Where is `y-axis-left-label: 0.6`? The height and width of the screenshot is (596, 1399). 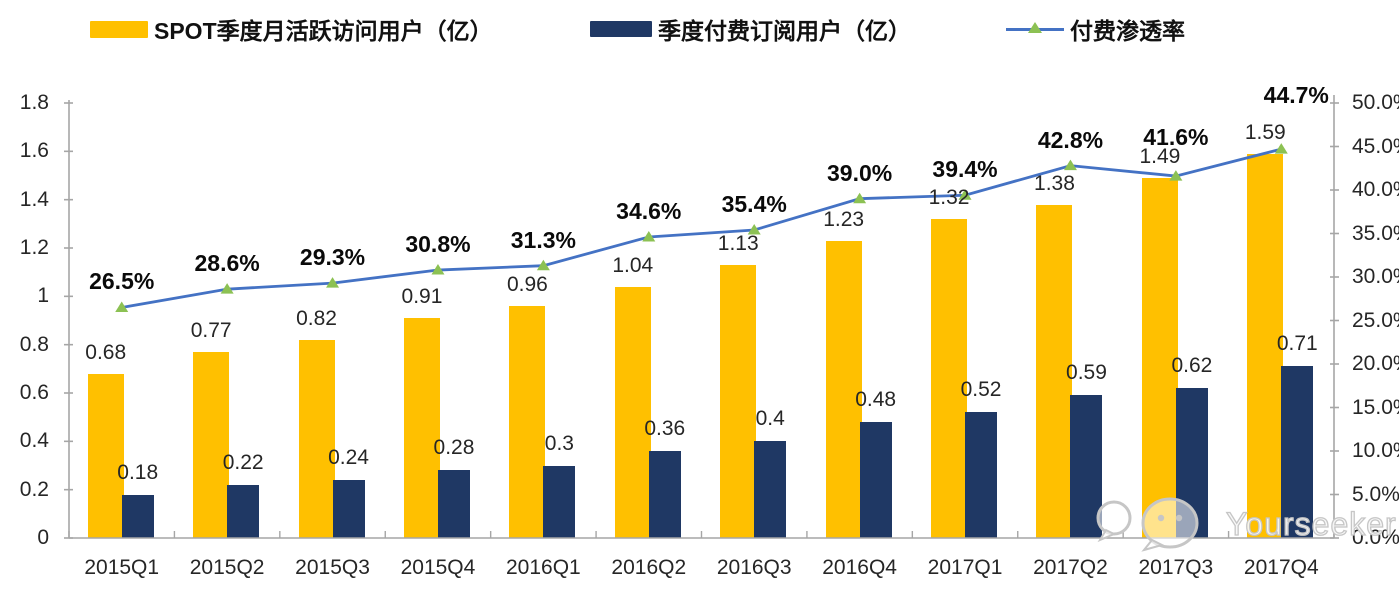 y-axis-left-label: 0.6 is located at coordinates (34, 392).